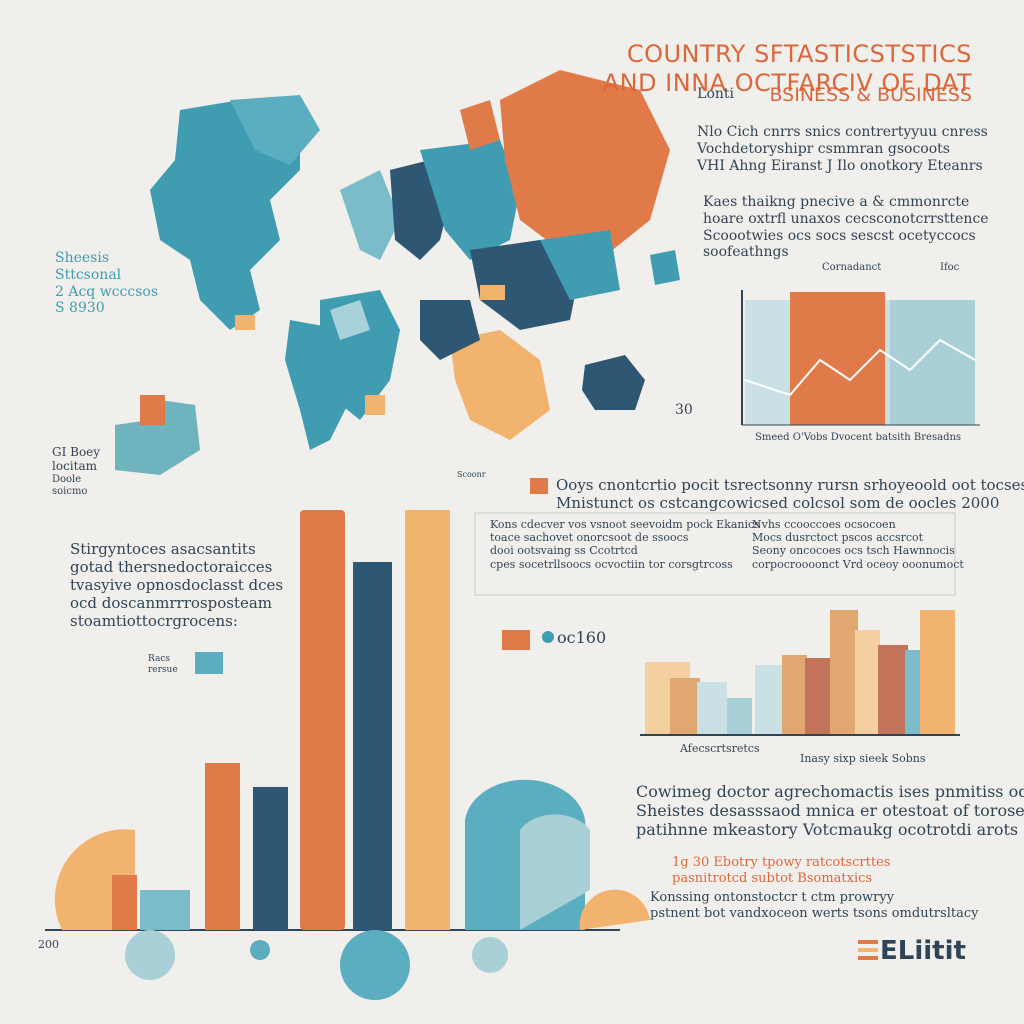  I want to click on kicker: Lonti, so click(715, 94).